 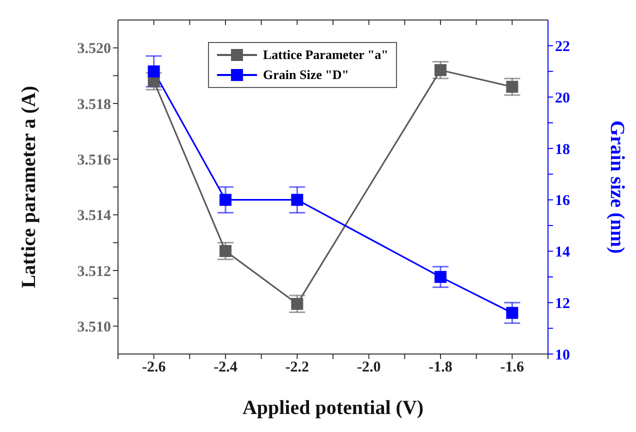 I want to click on x-tick-label: -2.4, so click(x=226, y=368).